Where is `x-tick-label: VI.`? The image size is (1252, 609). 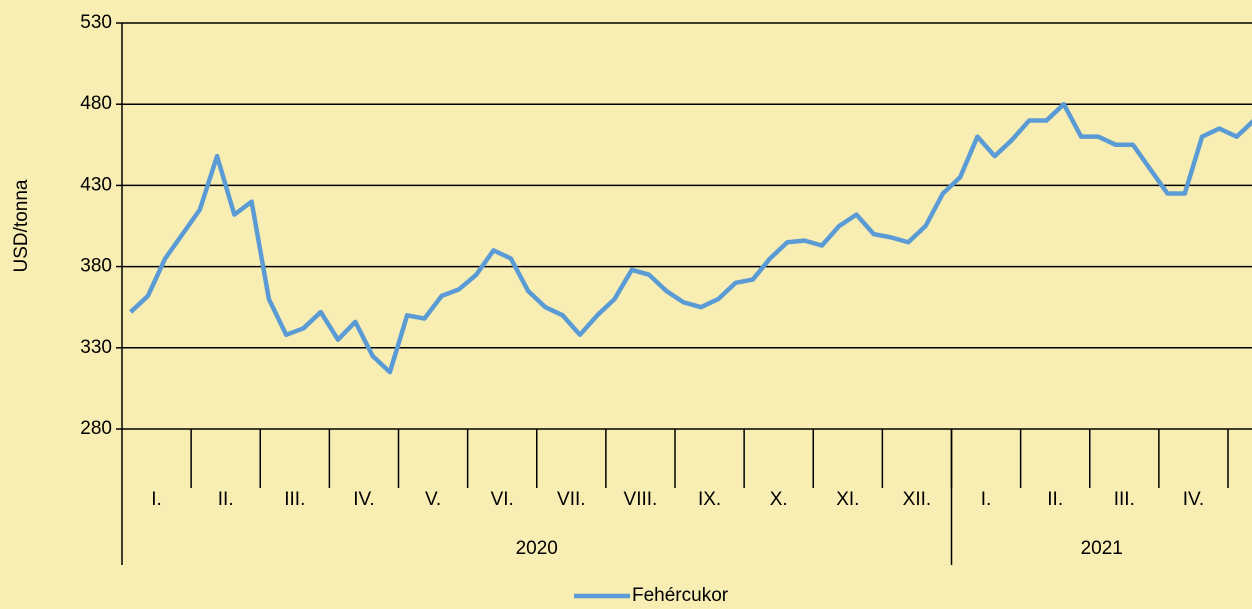 x-tick-label: VI. is located at coordinates (502, 499).